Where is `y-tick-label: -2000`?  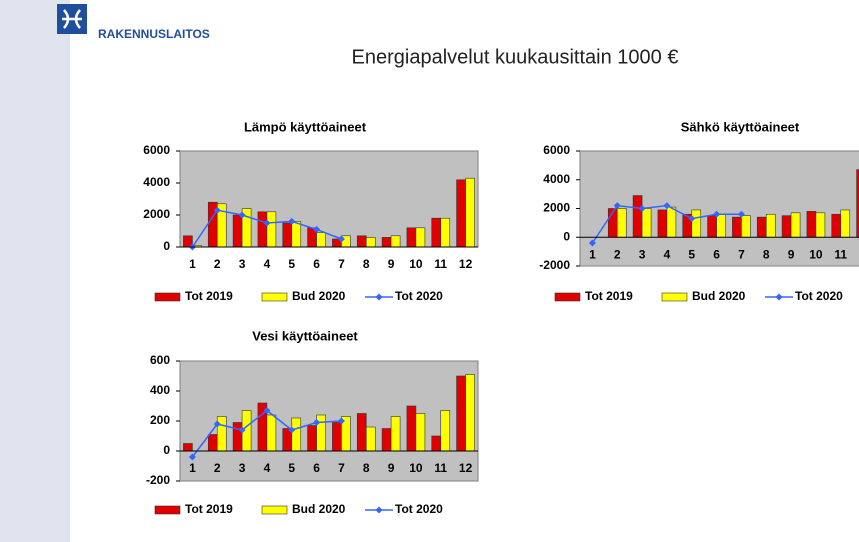
y-tick-label: -2000 is located at coordinates (554, 265).